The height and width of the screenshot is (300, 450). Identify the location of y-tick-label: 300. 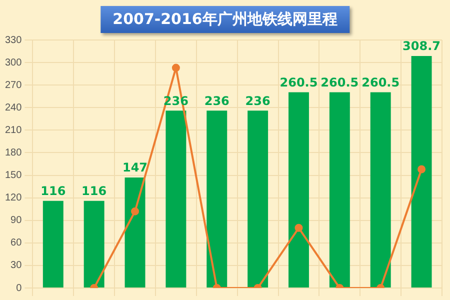
(13, 62).